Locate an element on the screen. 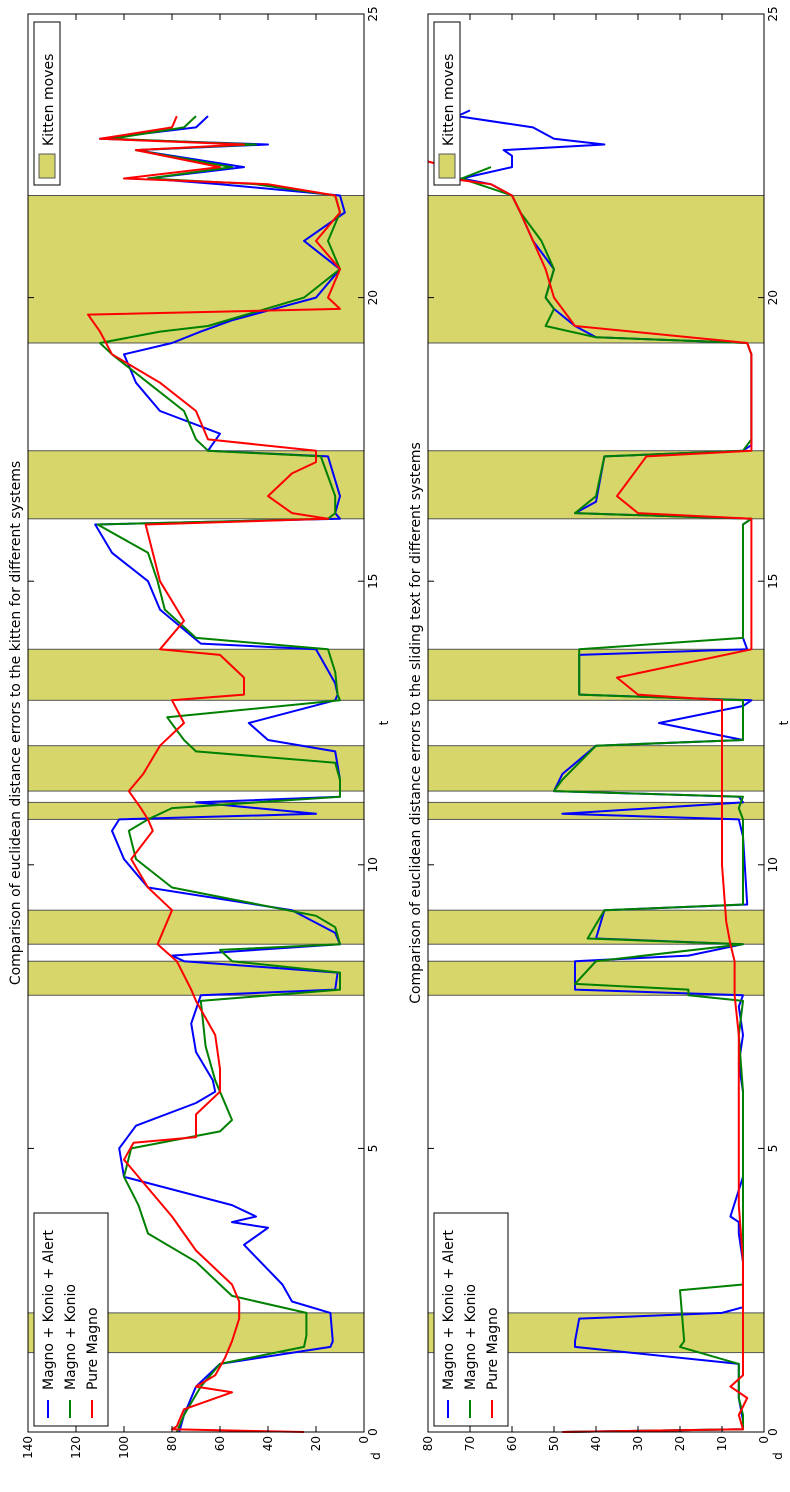 The width and height of the screenshot is (790, 1492). y-tick-label: 120 is located at coordinates (76, 1447).